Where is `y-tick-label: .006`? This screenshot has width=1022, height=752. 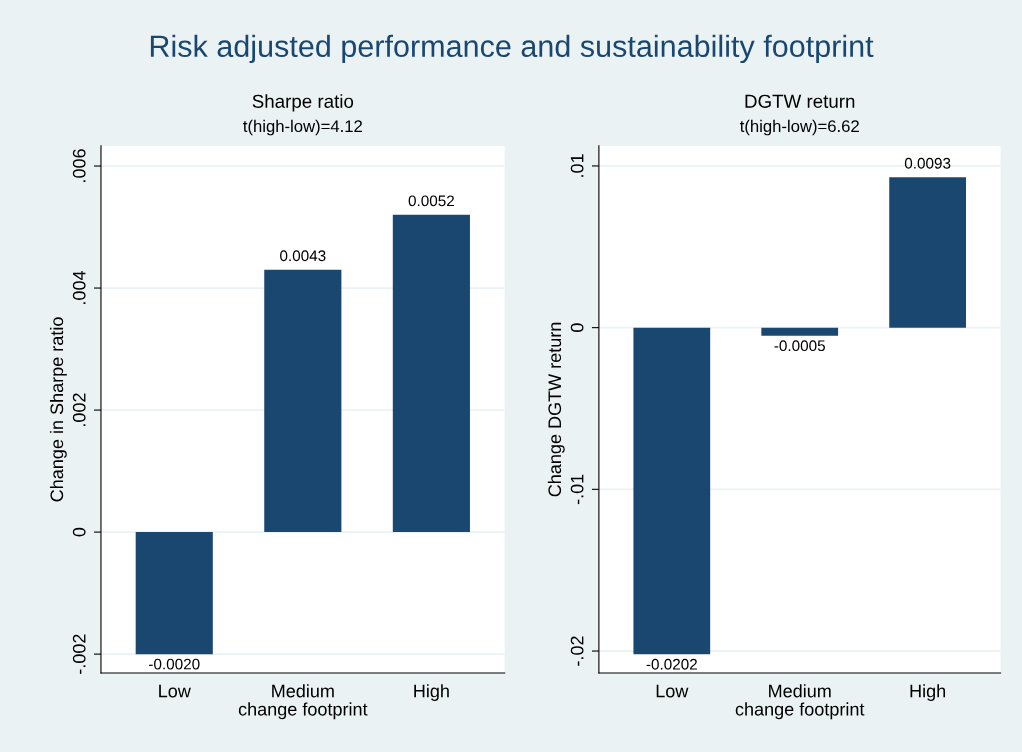 y-tick-label: .006 is located at coordinates (79, 165).